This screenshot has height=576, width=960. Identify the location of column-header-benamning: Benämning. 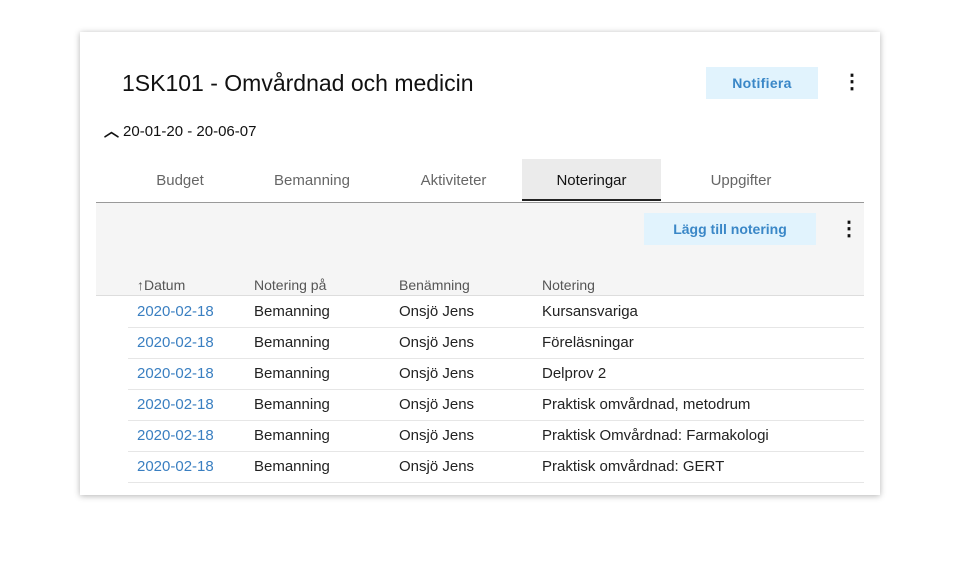
(434, 285).